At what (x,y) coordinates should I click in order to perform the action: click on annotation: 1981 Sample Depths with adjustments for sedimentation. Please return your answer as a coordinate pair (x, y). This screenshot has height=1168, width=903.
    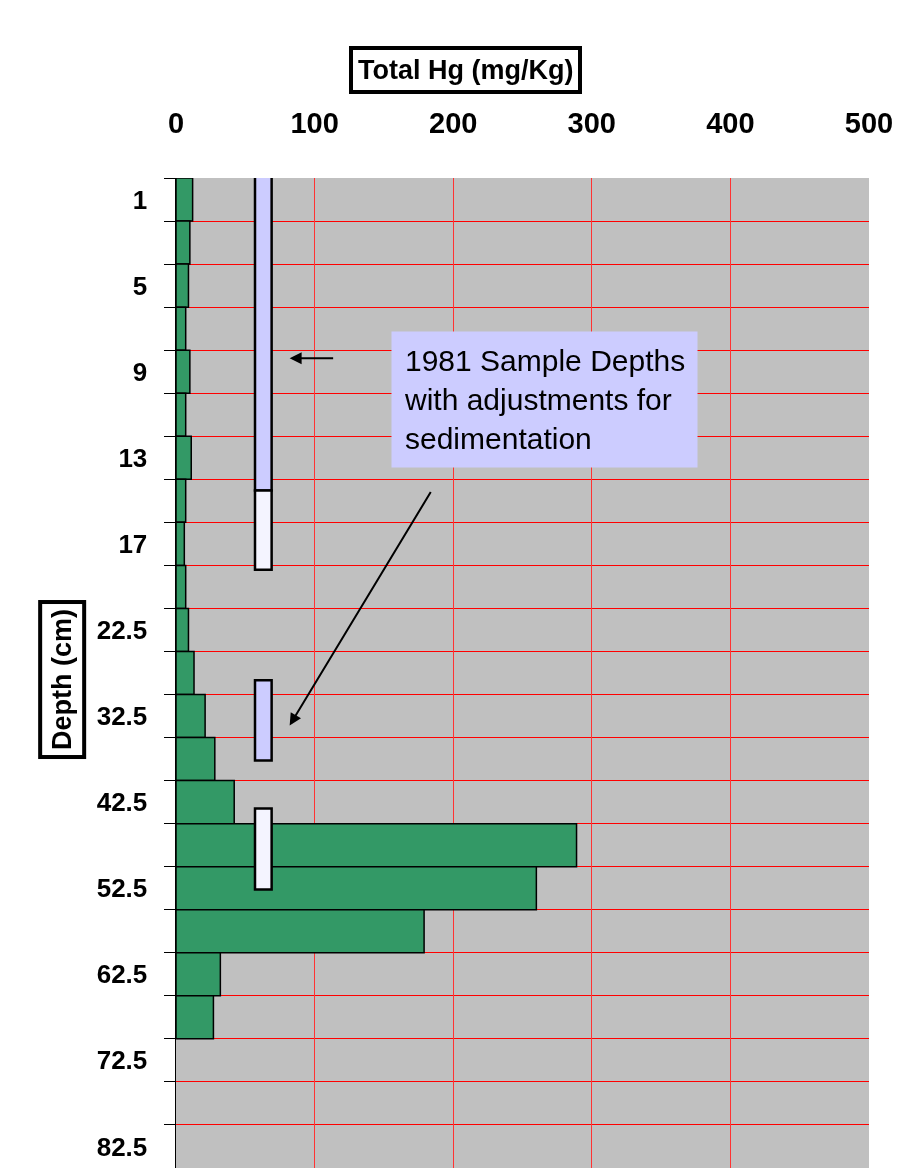
    Looking at the image, I should click on (545, 399).